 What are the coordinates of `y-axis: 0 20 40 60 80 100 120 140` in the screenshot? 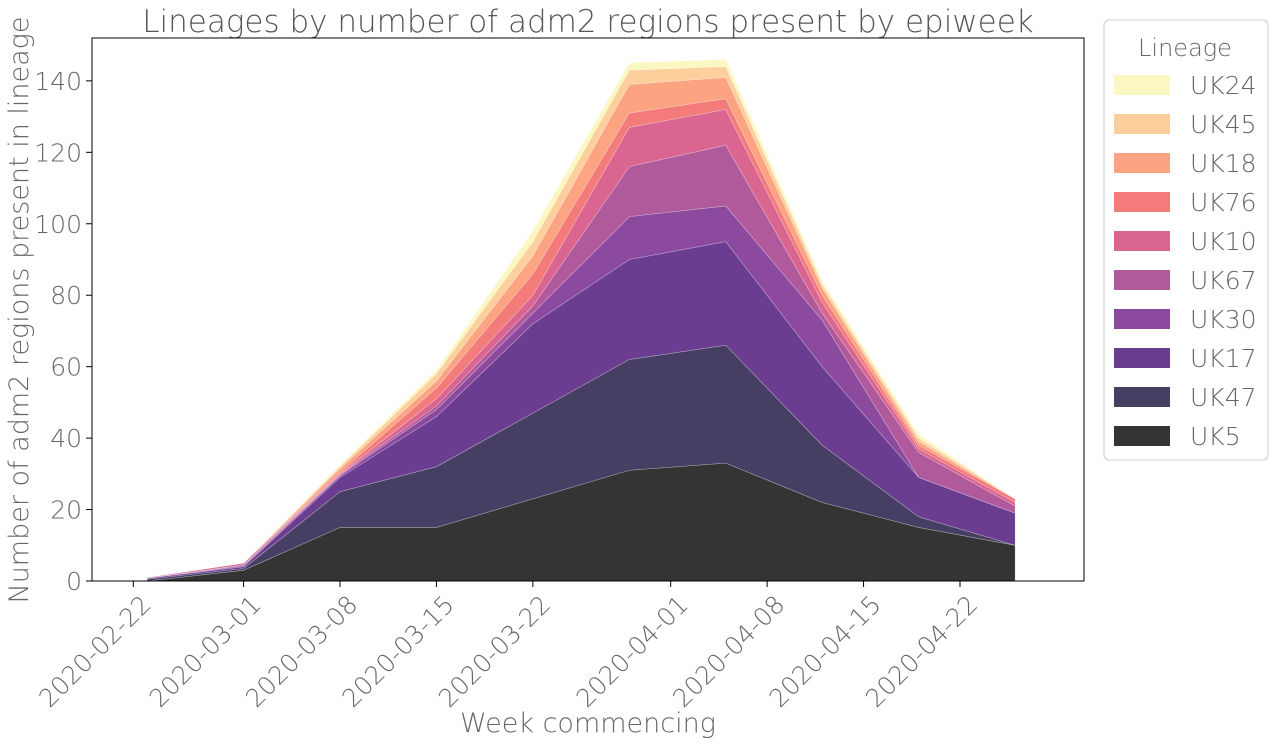 It's located at (63, 331).